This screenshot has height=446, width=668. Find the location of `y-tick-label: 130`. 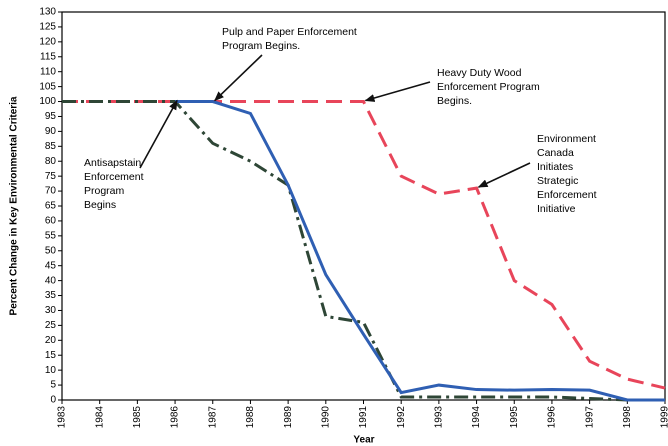

y-tick-label: 130 is located at coordinates (47, 12).